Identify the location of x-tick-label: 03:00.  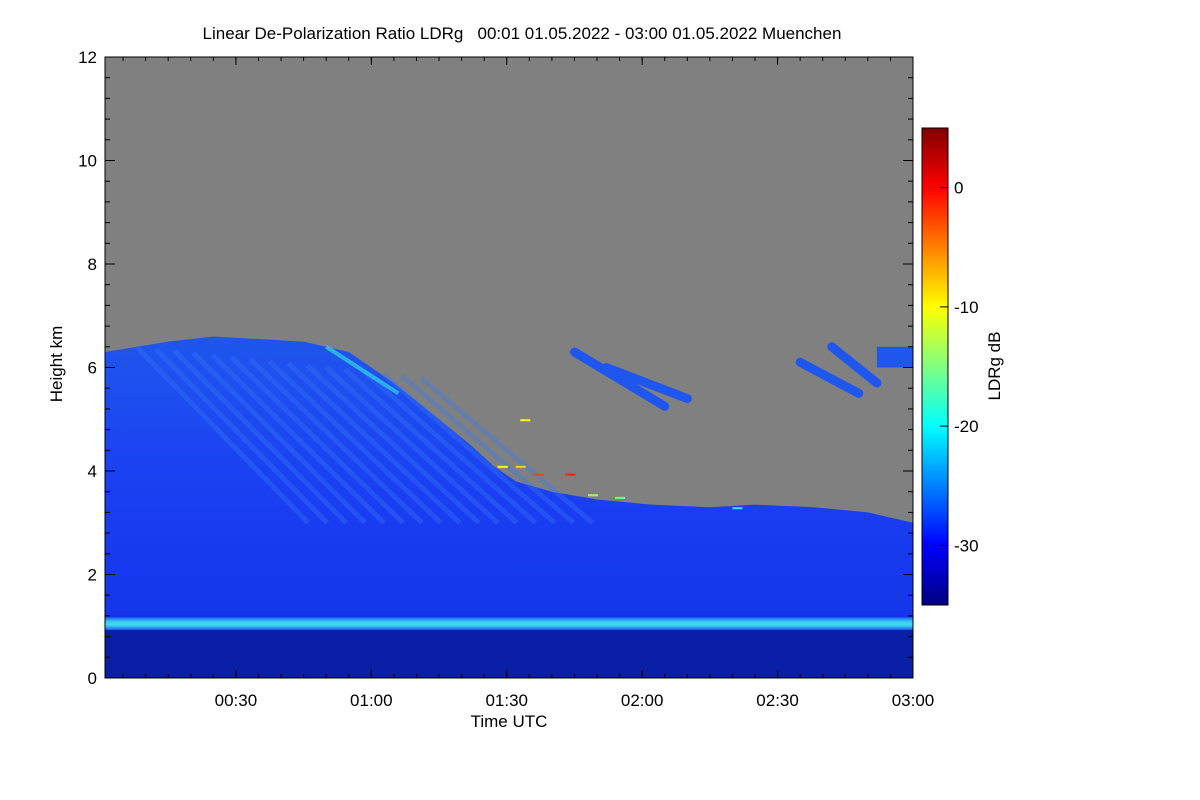
(913, 700).